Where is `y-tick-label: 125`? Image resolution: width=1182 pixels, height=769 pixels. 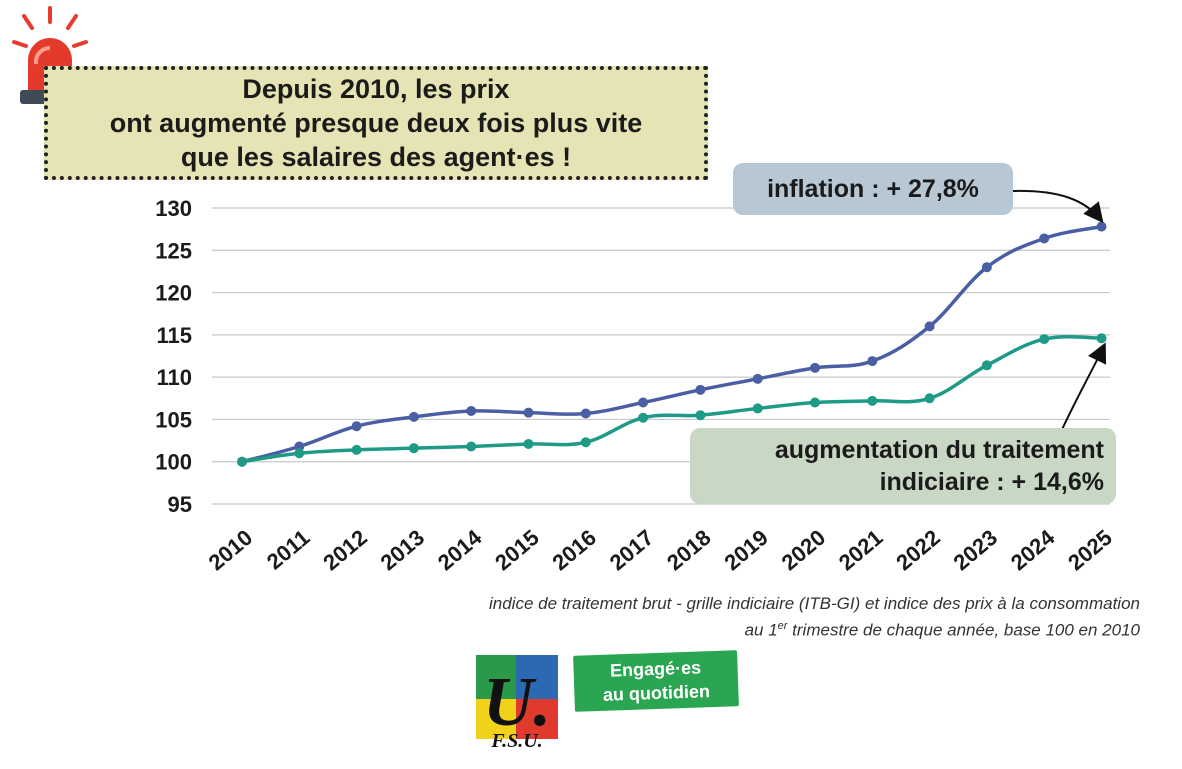
y-tick-label: 125 is located at coordinates (173, 250).